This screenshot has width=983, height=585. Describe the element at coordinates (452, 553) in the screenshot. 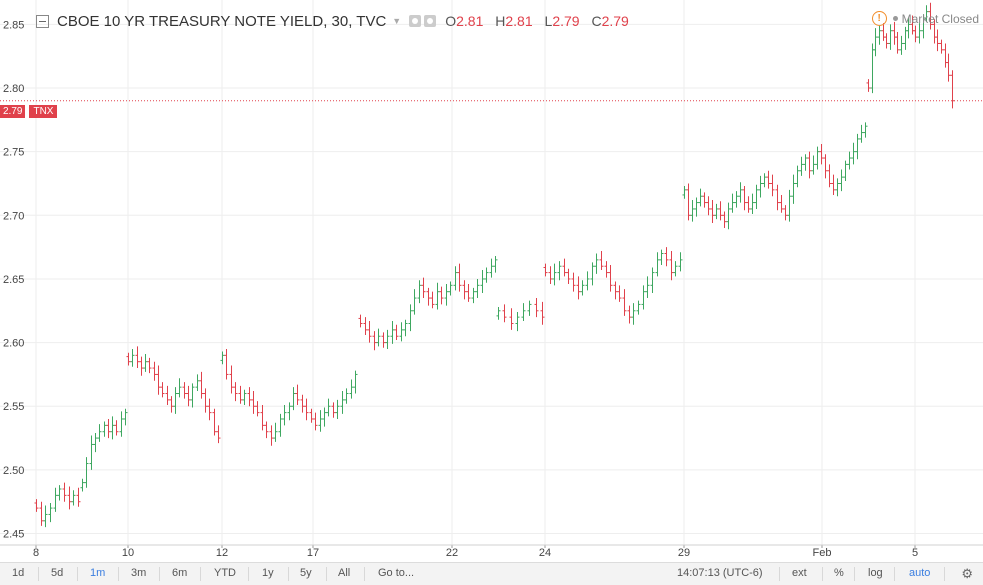

I see `x-tick-label: 22` at that location.